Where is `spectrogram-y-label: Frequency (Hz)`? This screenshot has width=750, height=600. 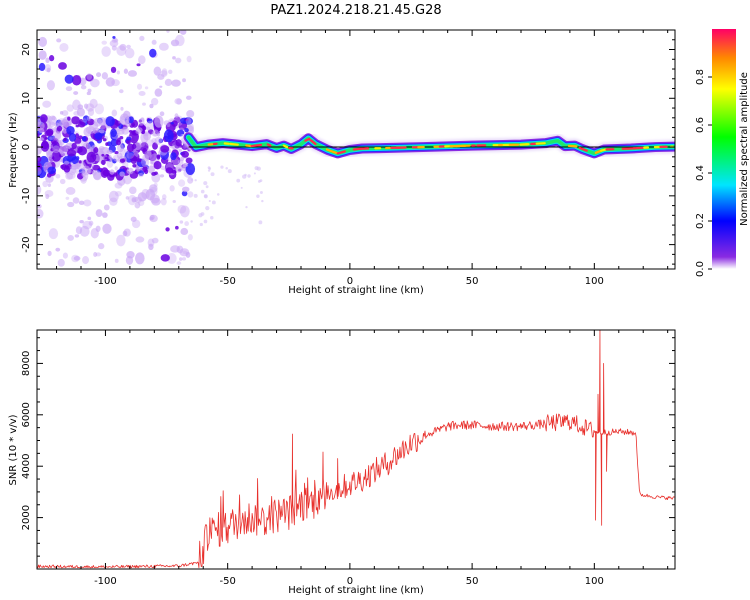 spectrogram-y-label: Frequency (Hz) is located at coordinates (13, 150).